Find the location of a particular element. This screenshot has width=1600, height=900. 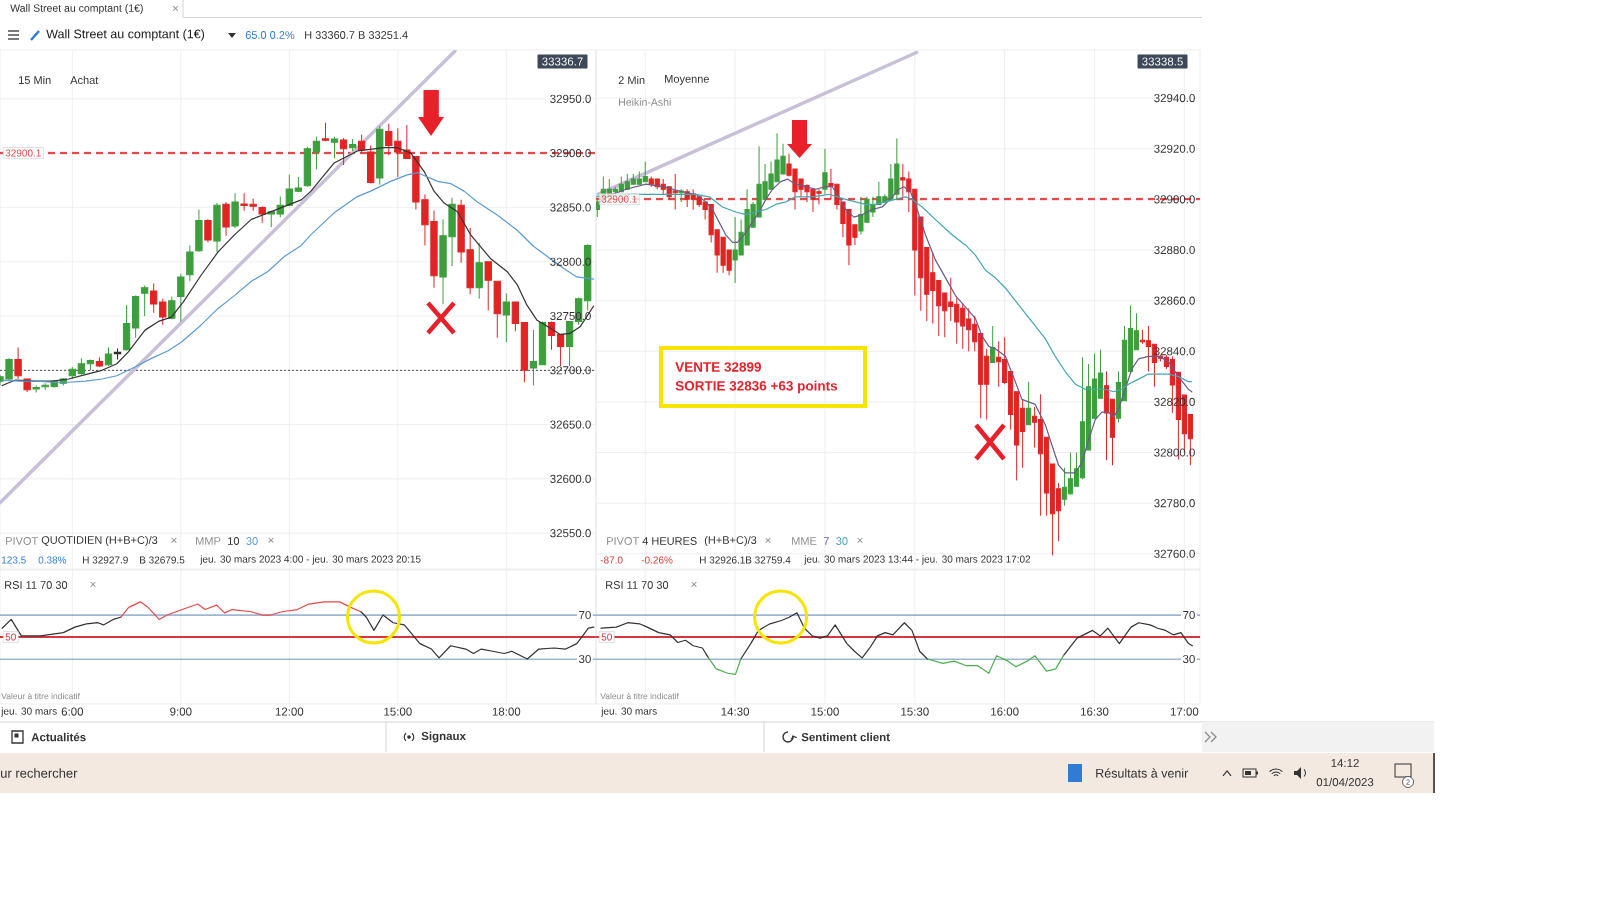

x-tick-label: 12:00 is located at coordinates (289, 711).